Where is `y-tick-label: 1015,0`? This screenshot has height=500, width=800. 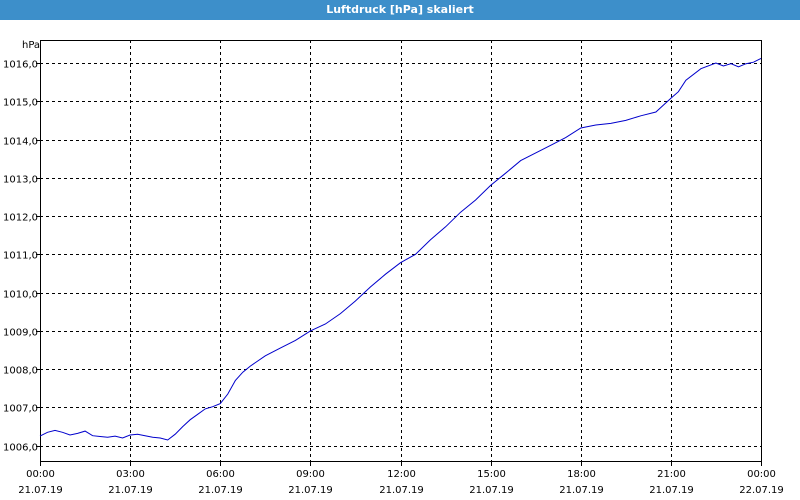
y-tick-label: 1015,0 is located at coordinates (20, 103).